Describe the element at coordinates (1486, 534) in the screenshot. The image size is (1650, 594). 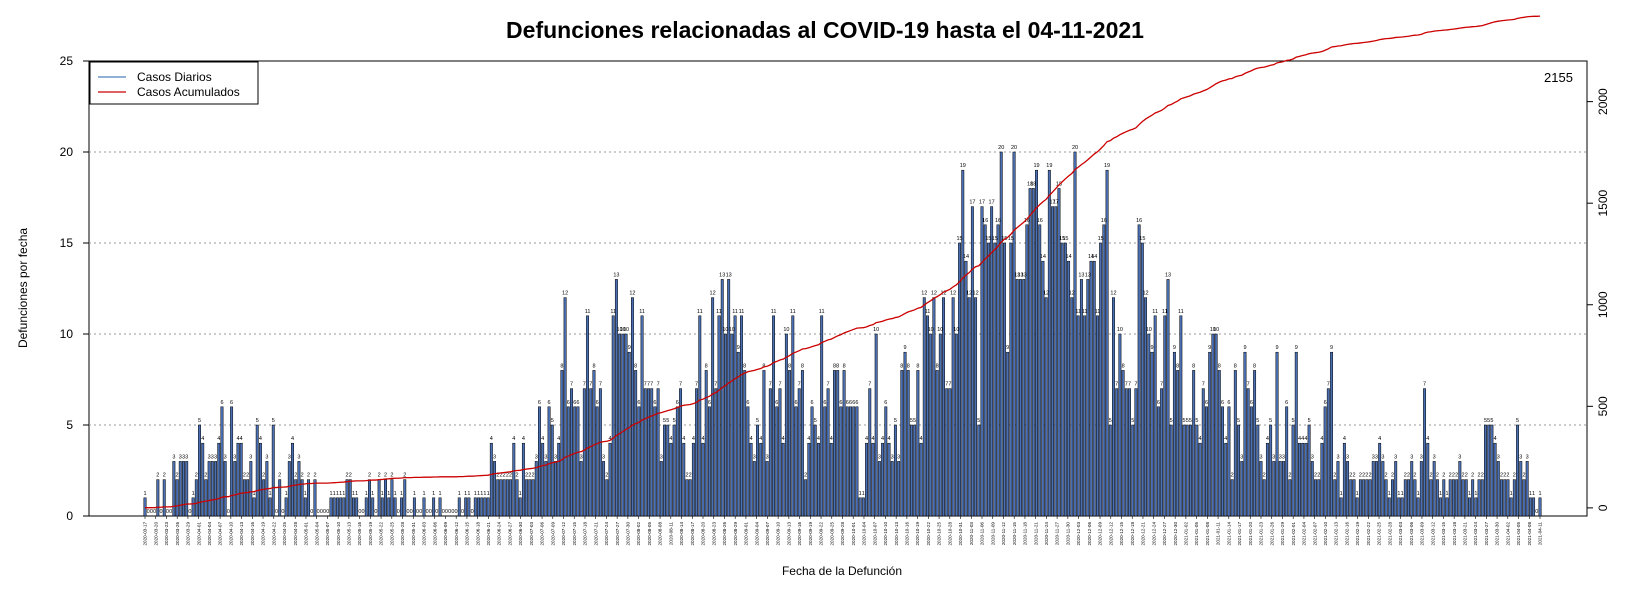
I see `x-tick-label: 2021-03-27` at that location.